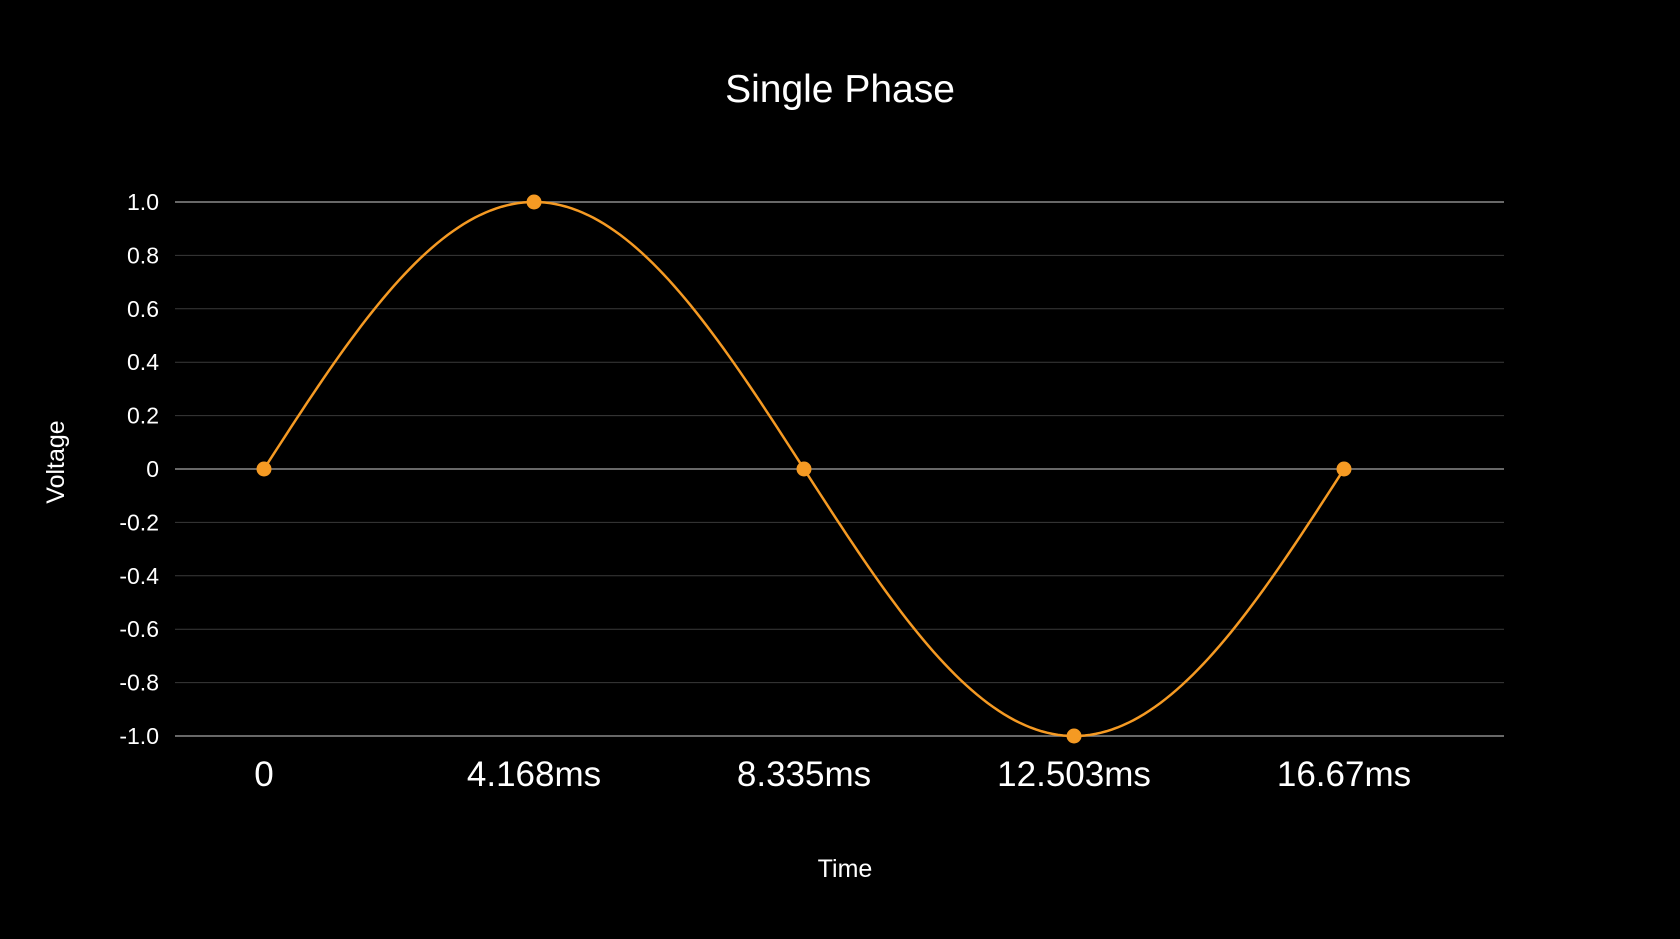 The width and height of the screenshot is (1680, 939). I want to click on y-tick-label: 0.6, so click(143, 309).